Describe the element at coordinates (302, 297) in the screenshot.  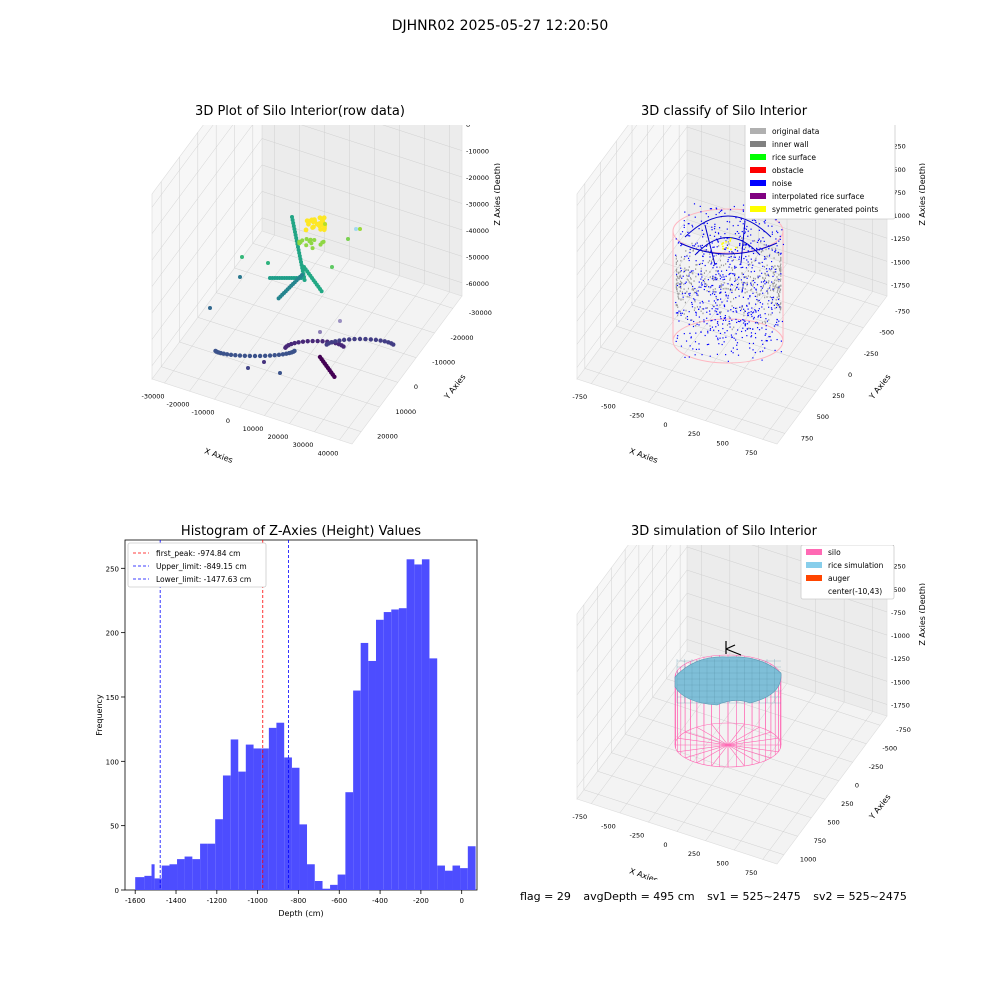
I see `raw-points` at that location.